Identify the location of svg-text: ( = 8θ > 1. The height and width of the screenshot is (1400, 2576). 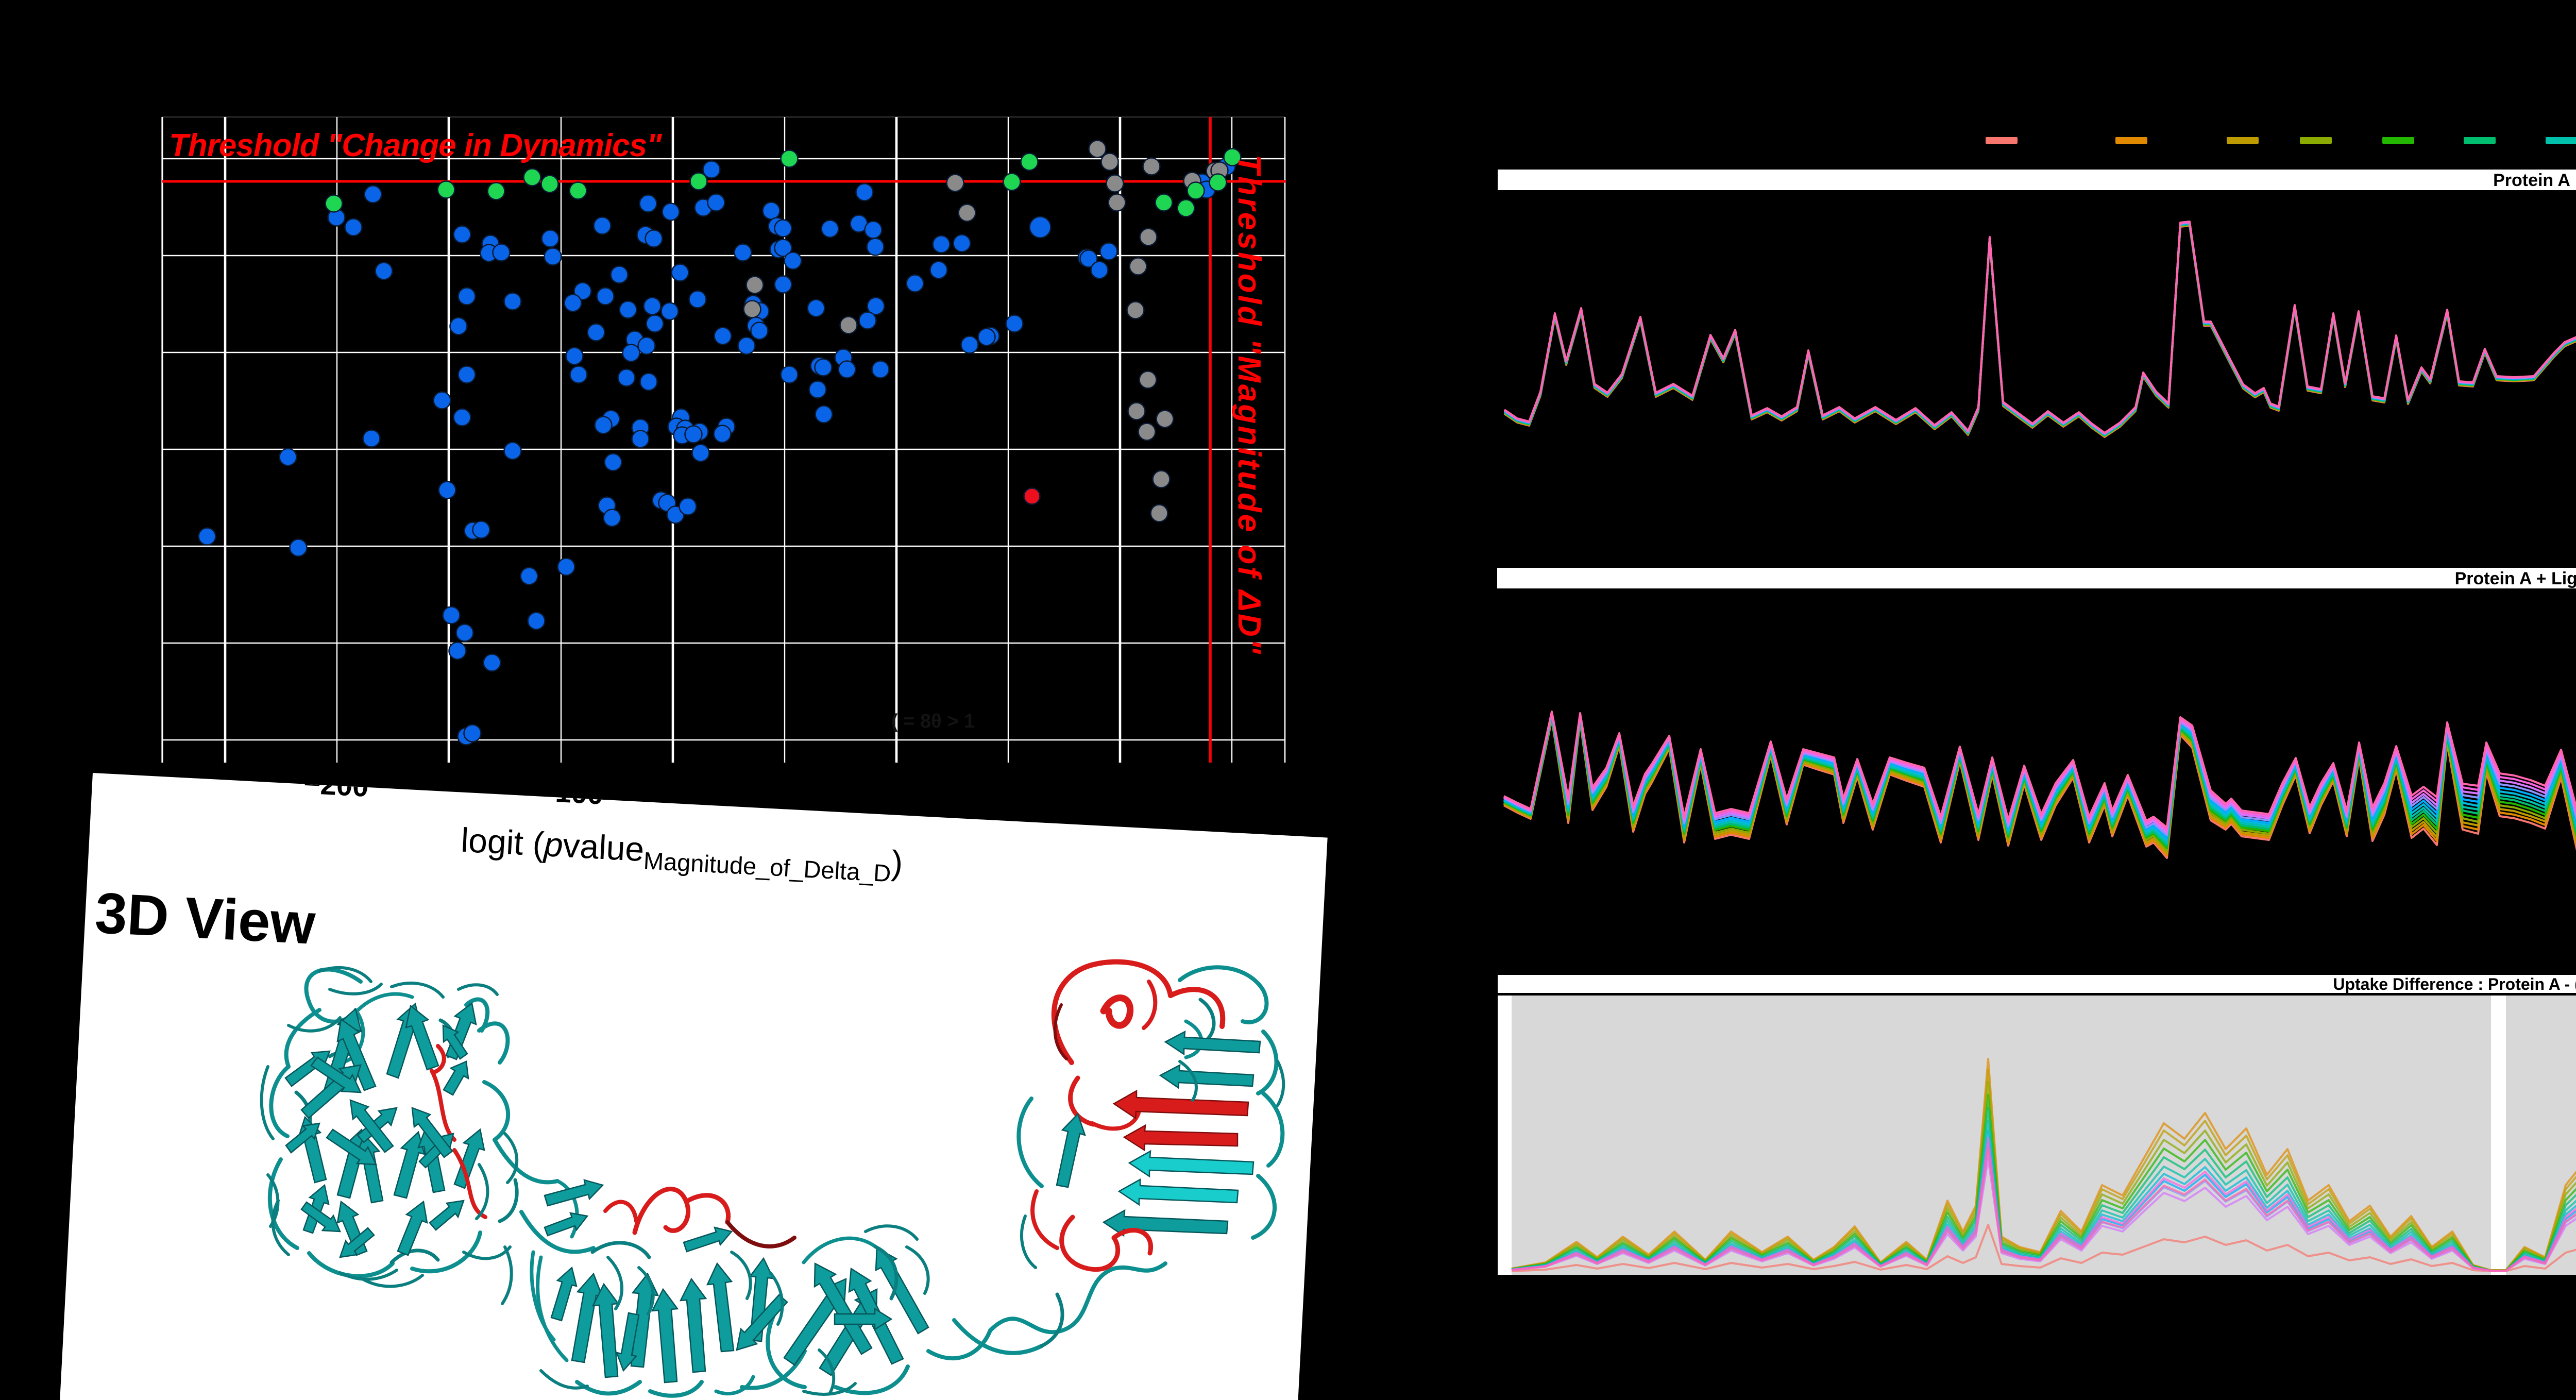
(933, 721).